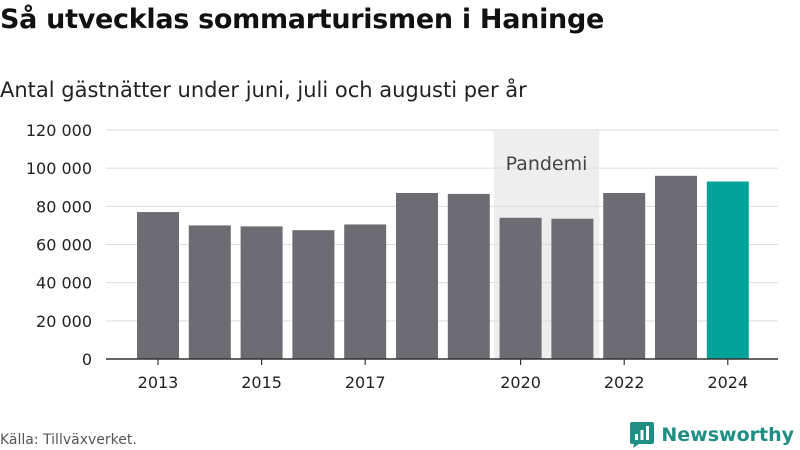  Describe the element at coordinates (64, 321) in the screenshot. I see `y-tick-label: 20 000` at that location.